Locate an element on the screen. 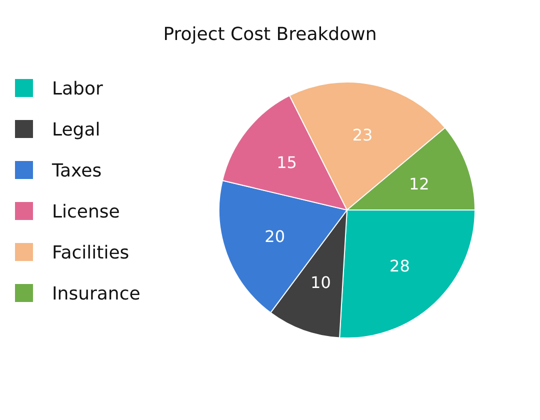 The width and height of the screenshot is (540, 420). legend-label: Insurance is located at coordinates (96, 293).